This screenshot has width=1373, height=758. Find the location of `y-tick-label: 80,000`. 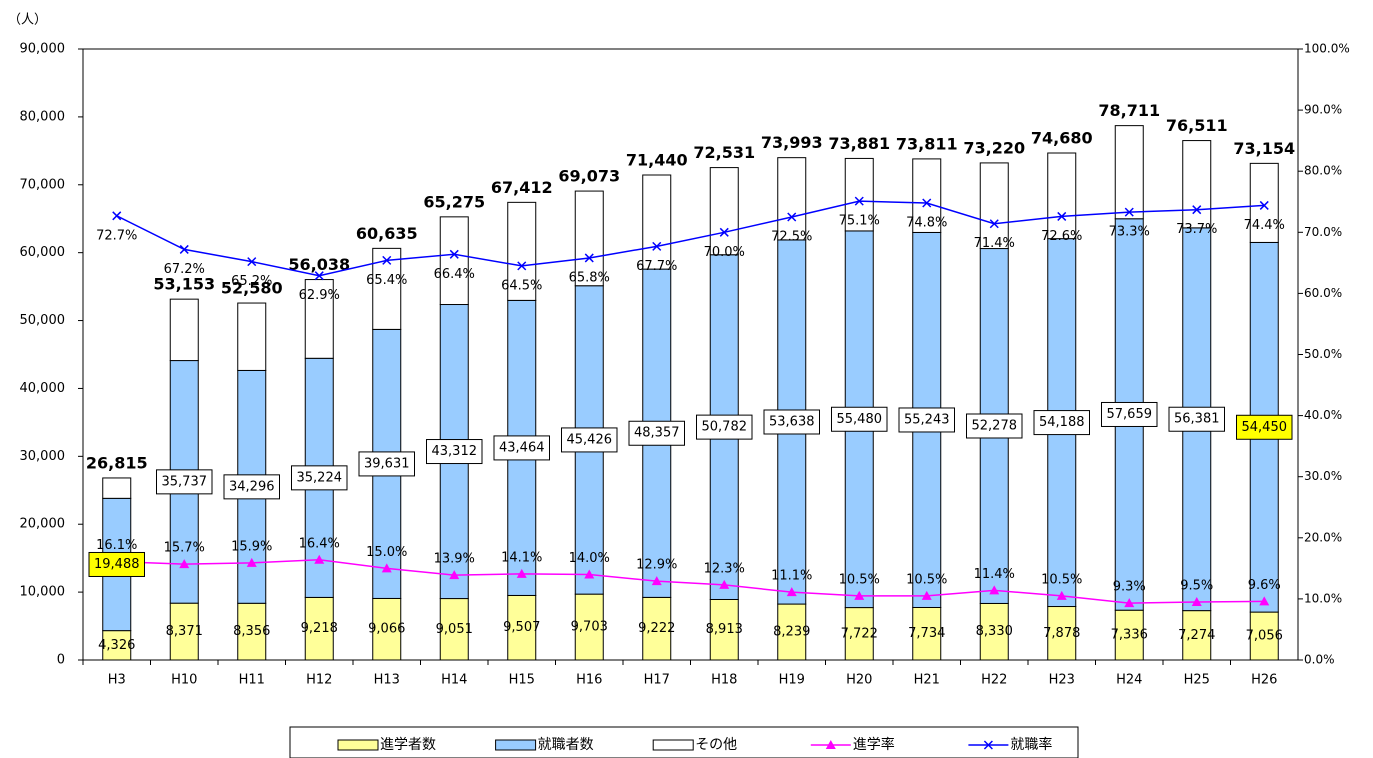

y-tick-label: 80,000 is located at coordinates (43, 116).